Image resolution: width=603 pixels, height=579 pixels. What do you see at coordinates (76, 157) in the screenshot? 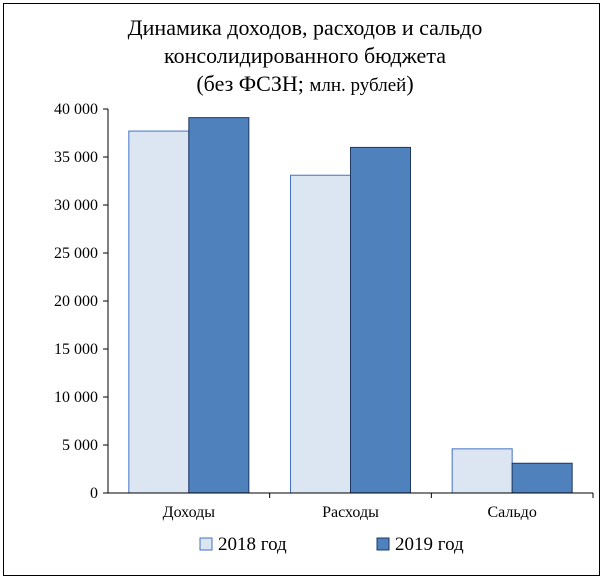
I see `y-tick-label: 35 000` at bounding box center [76, 157].